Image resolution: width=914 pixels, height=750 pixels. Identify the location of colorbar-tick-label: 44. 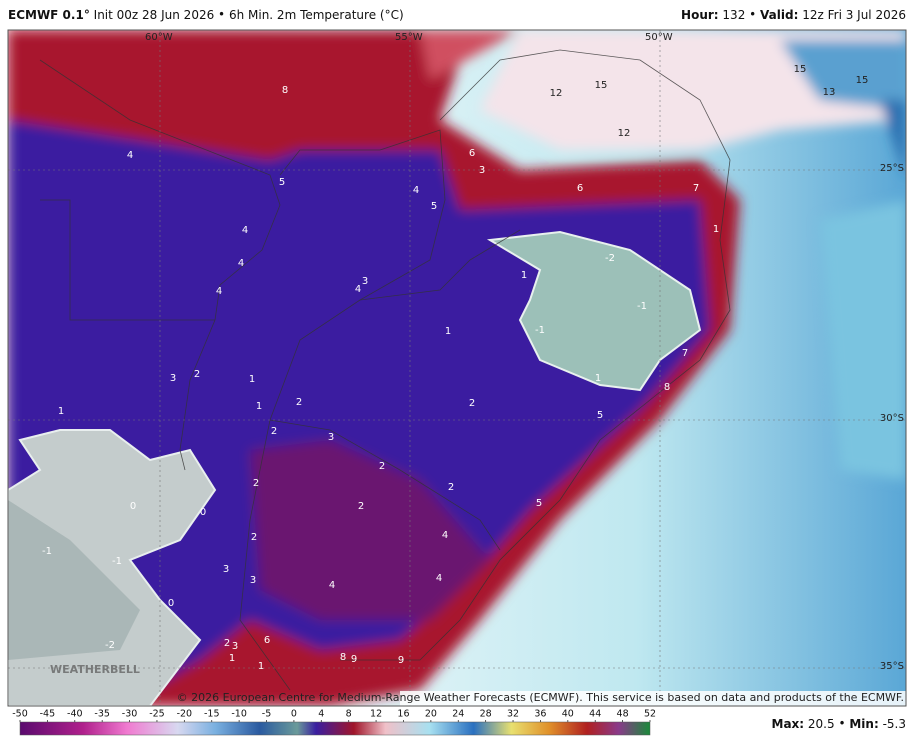
(595, 714).